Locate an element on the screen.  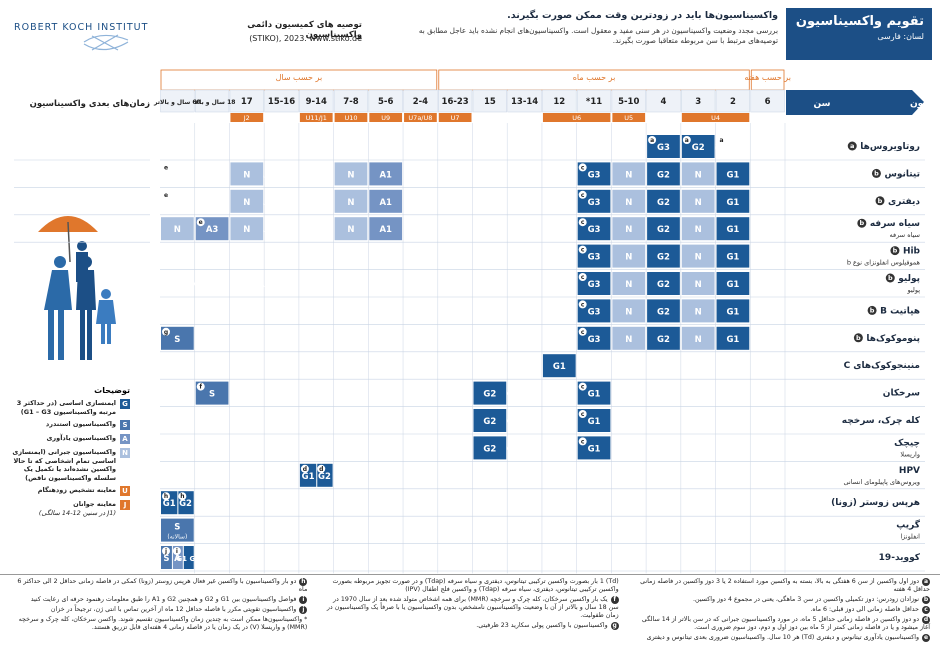
header-band is located at coordinates (855, 102).